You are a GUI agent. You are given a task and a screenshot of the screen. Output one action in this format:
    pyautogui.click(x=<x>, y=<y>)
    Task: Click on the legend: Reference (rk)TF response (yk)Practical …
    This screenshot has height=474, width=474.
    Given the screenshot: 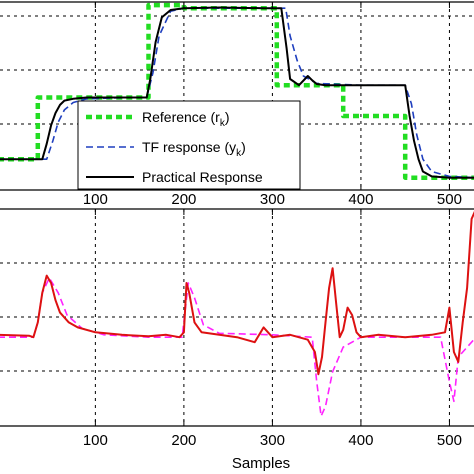 What is the action you would take?
    pyautogui.click(x=189, y=145)
    